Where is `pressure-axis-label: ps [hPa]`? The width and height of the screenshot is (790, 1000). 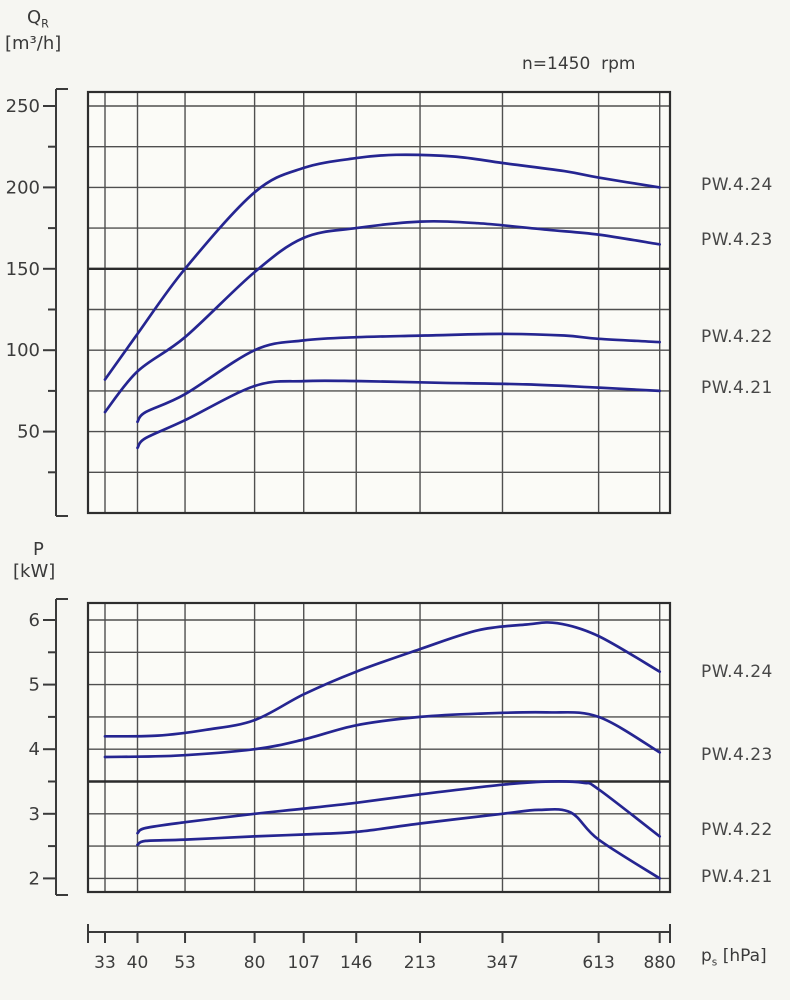
pressure-axis-label: ps [hPa] is located at coordinates (734, 957).